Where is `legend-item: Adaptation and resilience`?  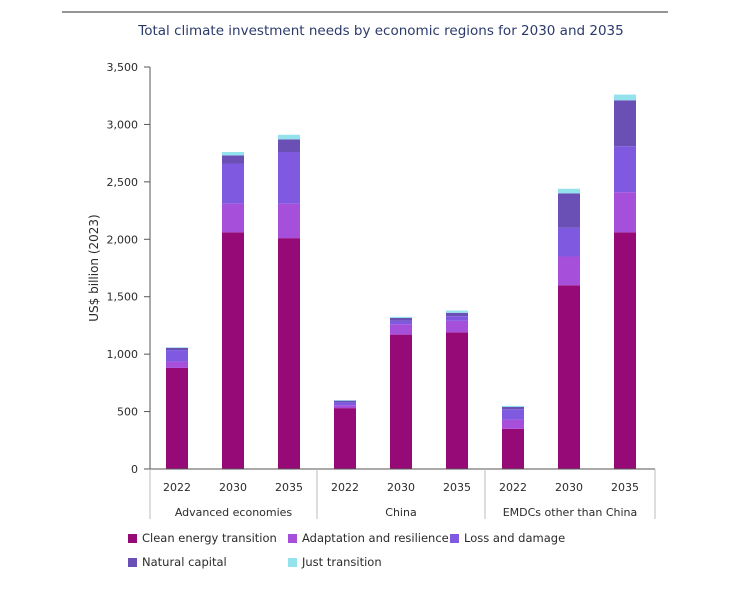
legend-item: Adaptation and resilience is located at coordinates (368, 538).